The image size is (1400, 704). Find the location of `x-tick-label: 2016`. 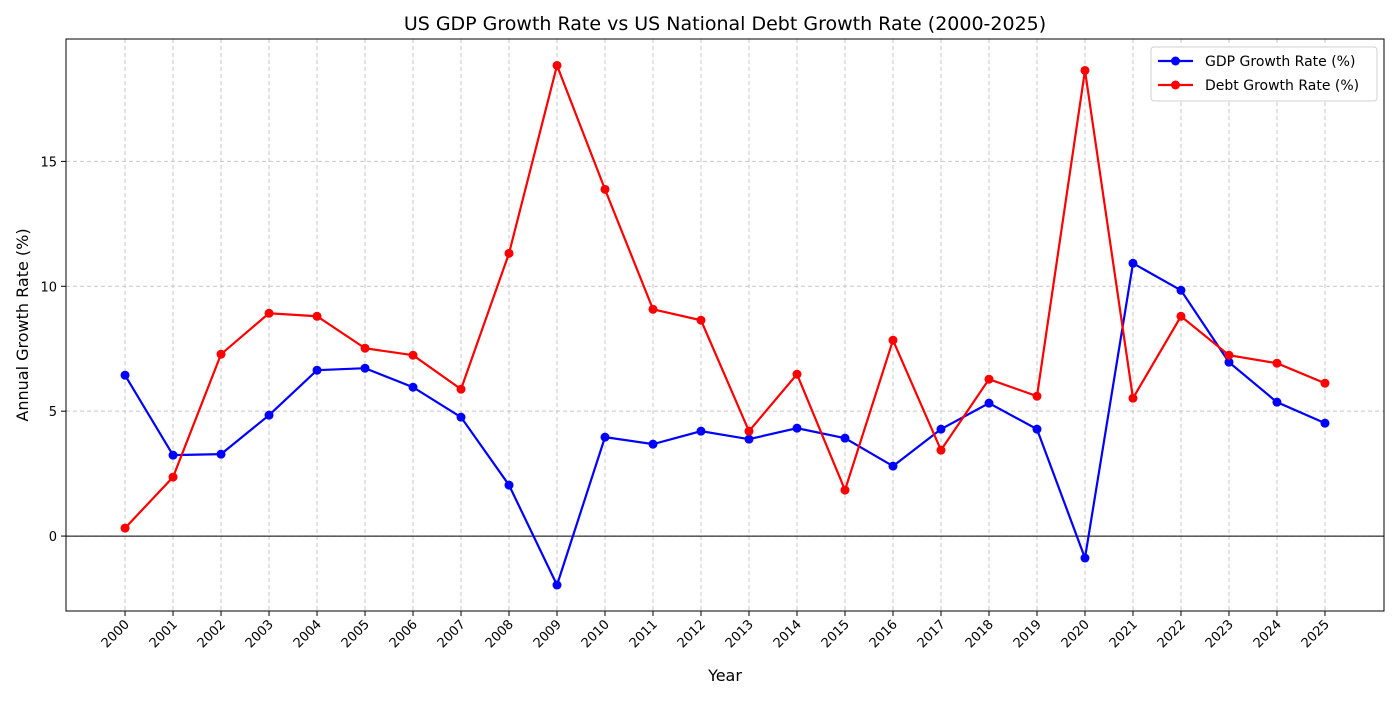

x-tick-label: 2016 is located at coordinates (884, 634).